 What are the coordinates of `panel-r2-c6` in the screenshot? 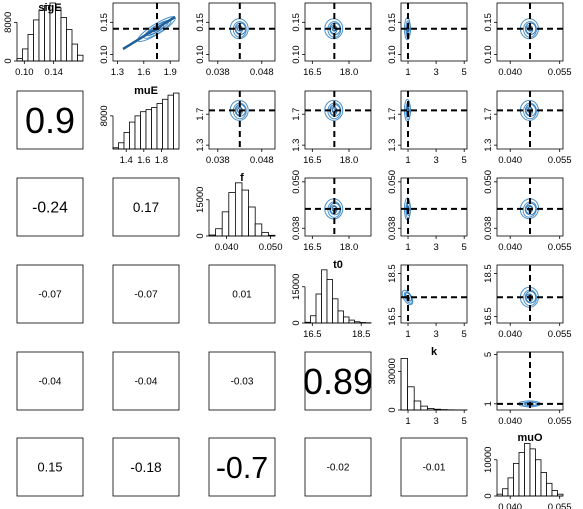 It's located at (529, 121).